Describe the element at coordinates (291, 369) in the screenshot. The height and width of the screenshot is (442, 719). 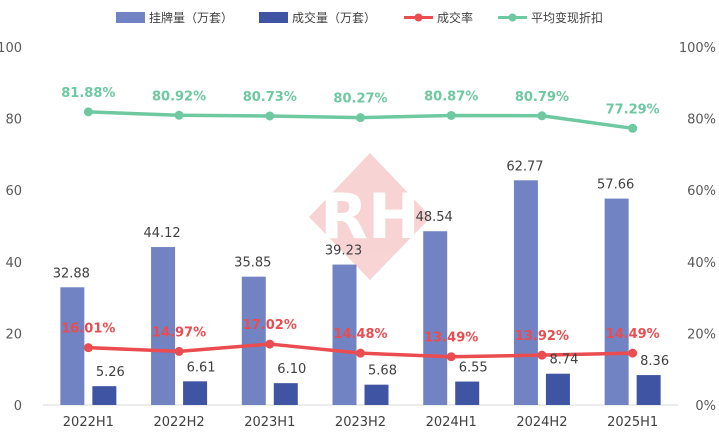
I see `bar-value-label: 6.10` at that location.